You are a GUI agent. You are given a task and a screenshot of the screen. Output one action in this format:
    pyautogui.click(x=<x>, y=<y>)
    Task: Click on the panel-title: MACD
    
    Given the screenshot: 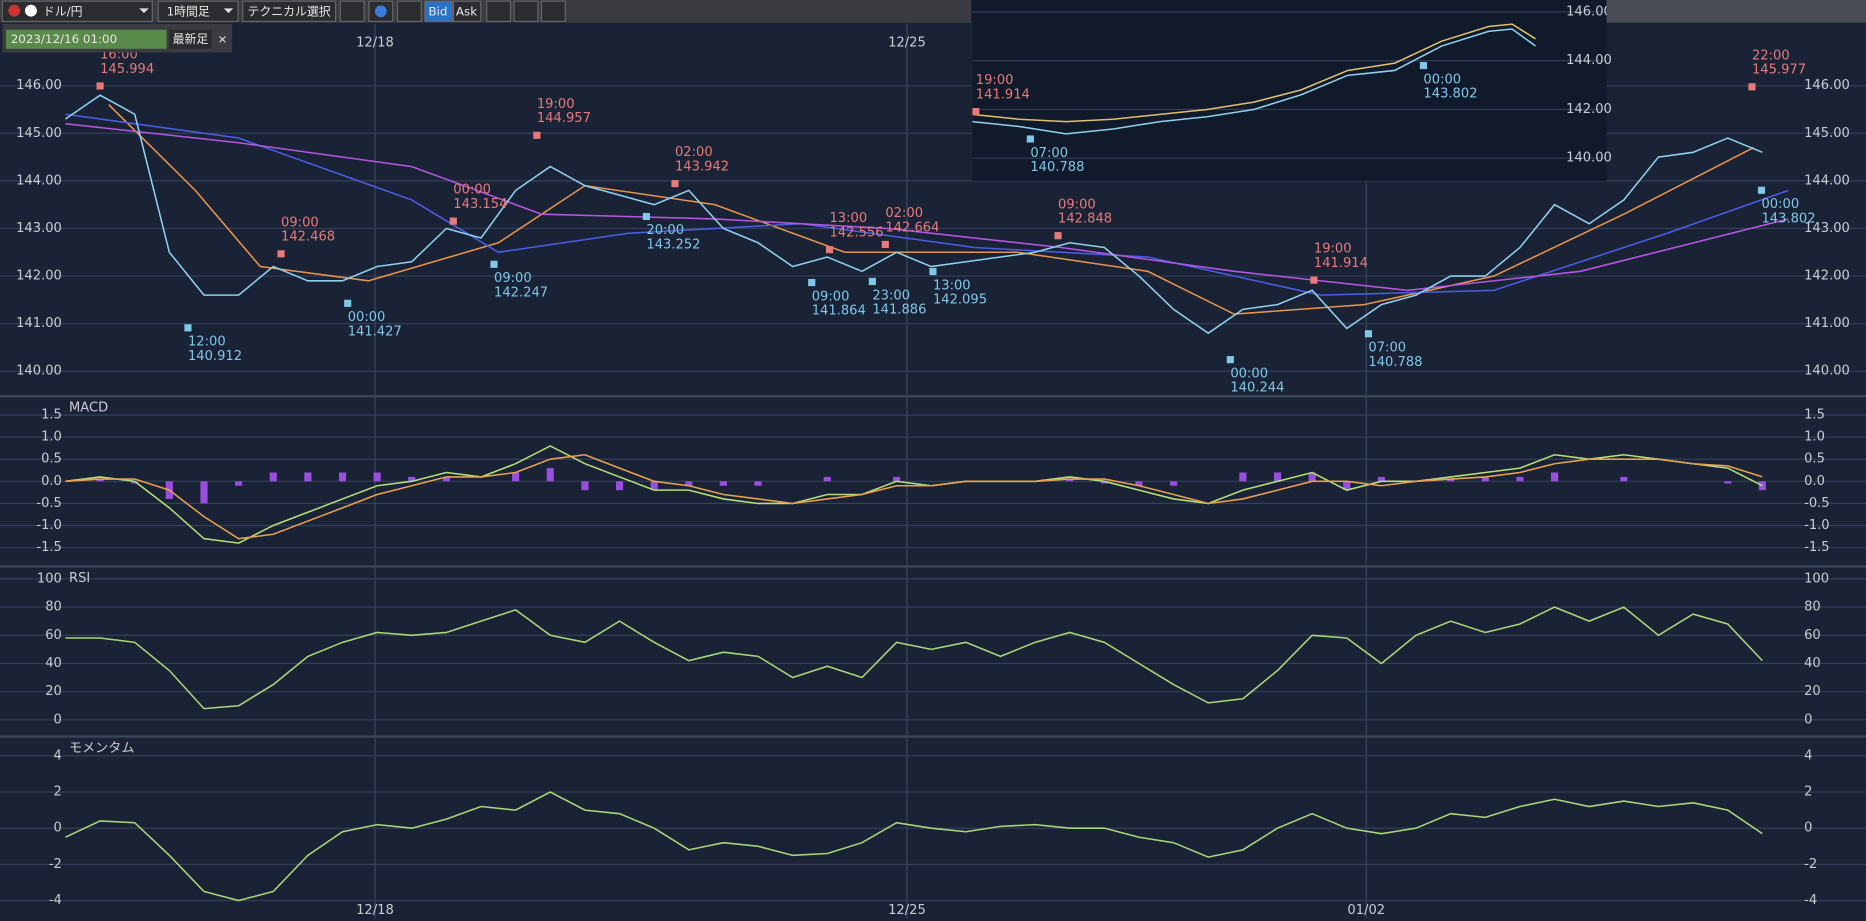 What is the action you would take?
    pyautogui.click(x=88, y=408)
    